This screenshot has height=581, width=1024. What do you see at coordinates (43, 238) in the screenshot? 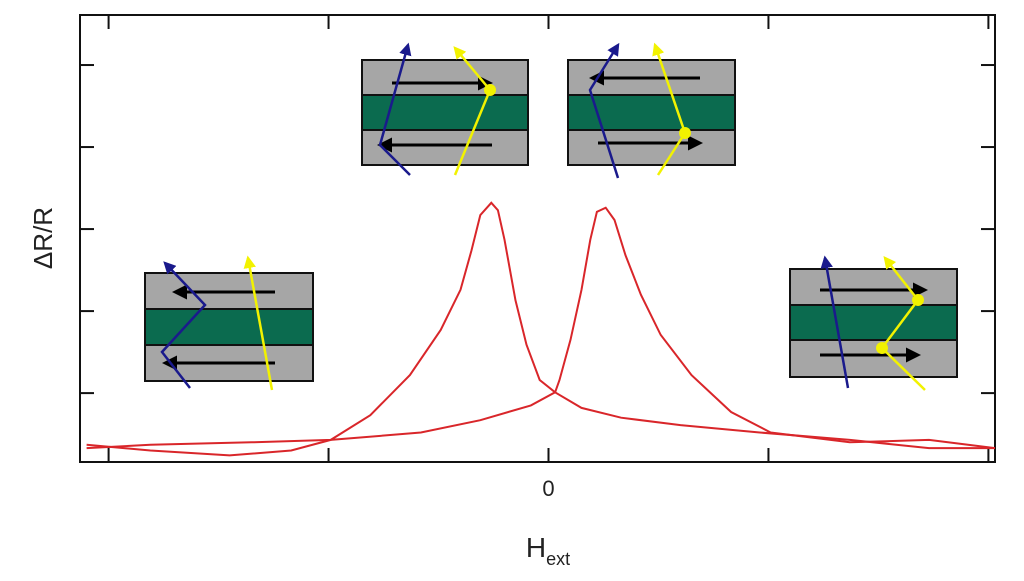
I see `y-axis-label: ΔR/R` at bounding box center [43, 238].